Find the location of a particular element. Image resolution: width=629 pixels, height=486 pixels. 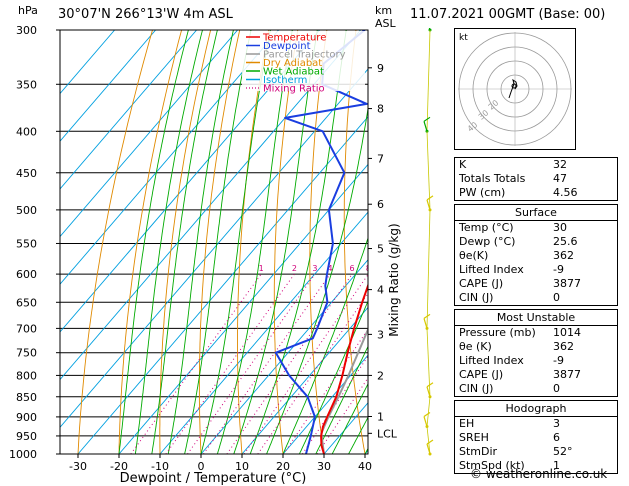

pressure-tick-label: 800 is located at coordinates (26, 375).